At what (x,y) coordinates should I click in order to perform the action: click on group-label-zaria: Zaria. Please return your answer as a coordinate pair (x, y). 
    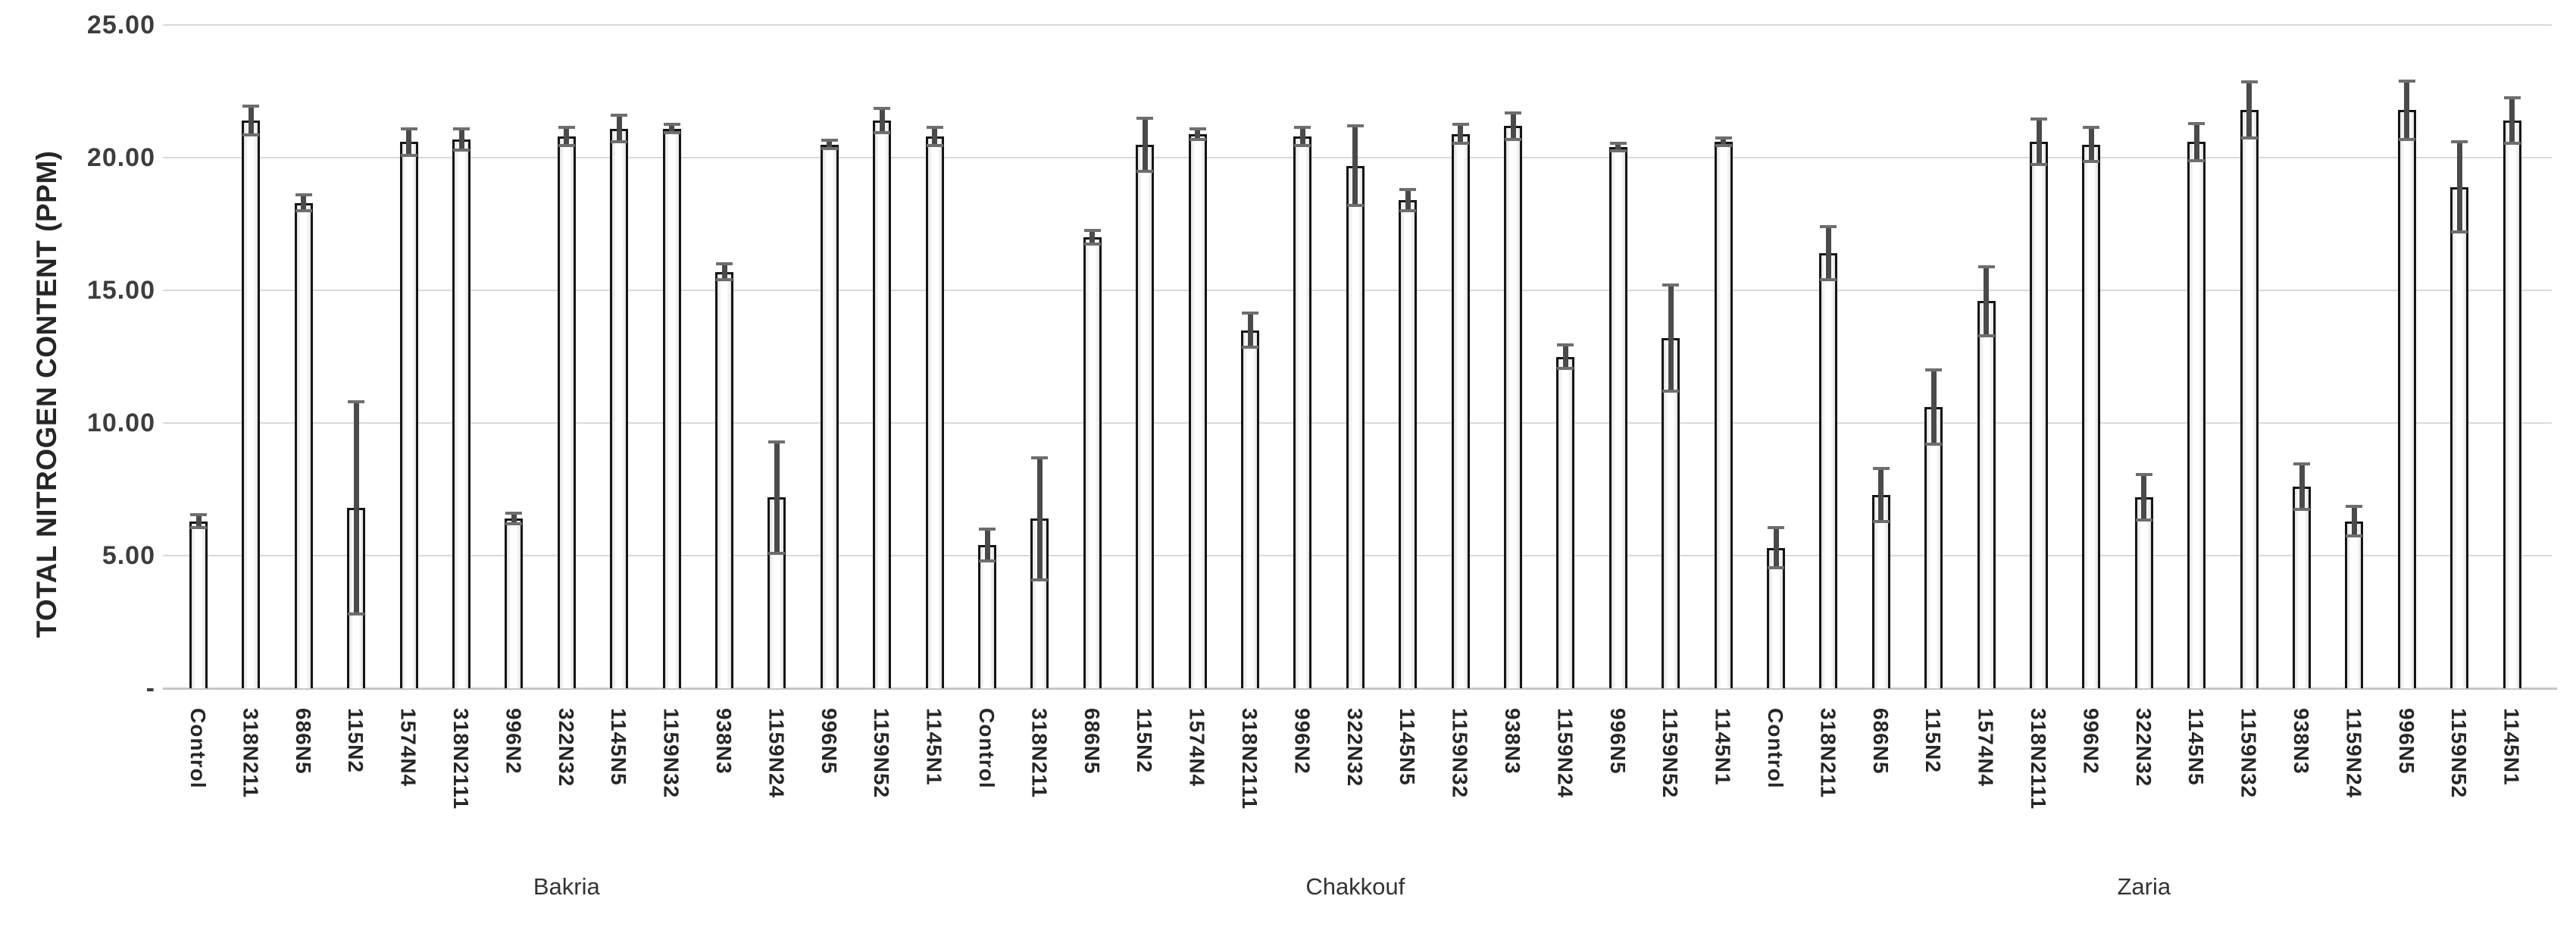
    Looking at the image, I should click on (2144, 887).